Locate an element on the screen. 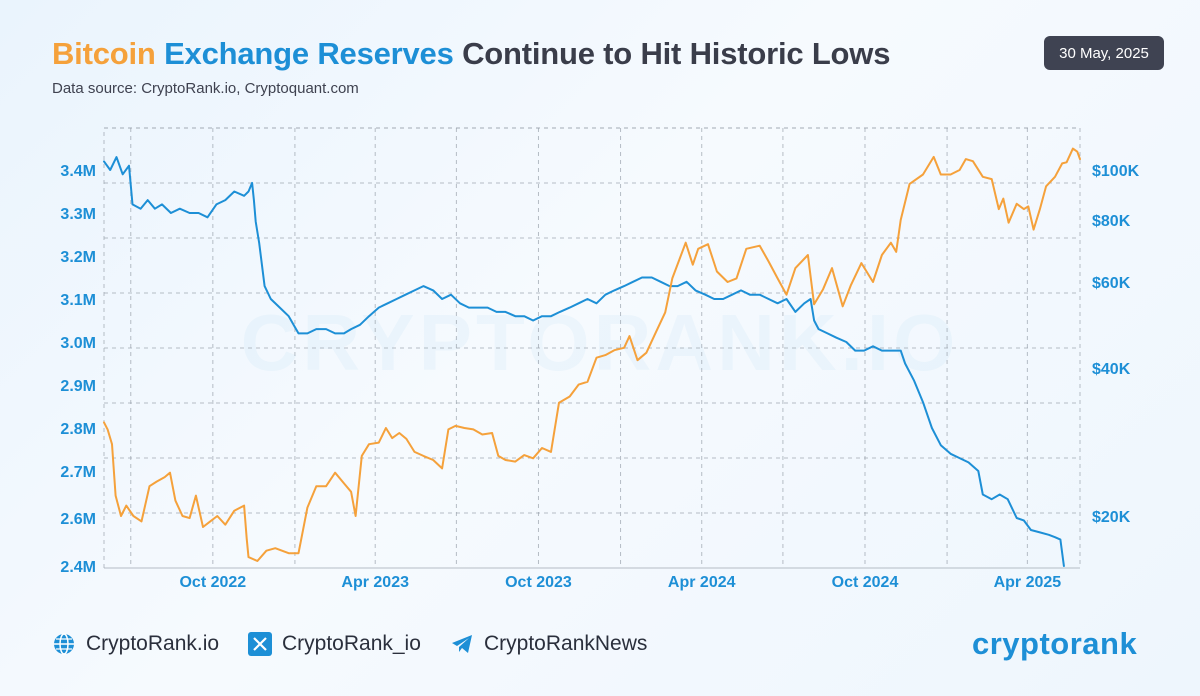  y-right-tick-label: $60K is located at coordinates (1111, 283).